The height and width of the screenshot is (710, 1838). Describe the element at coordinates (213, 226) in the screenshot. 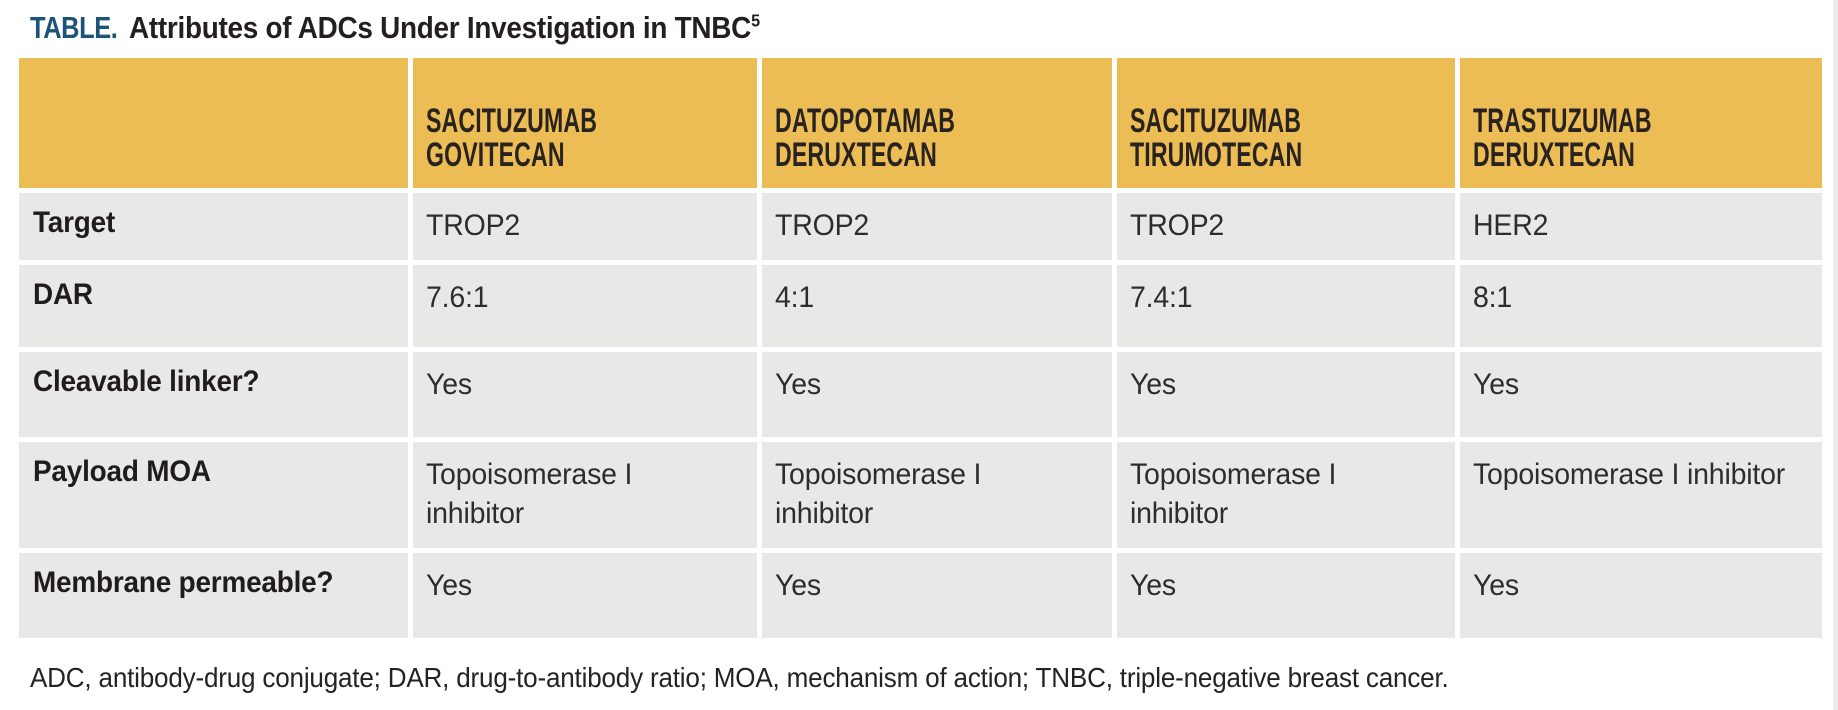

I see `row-label-target: Target` at that location.